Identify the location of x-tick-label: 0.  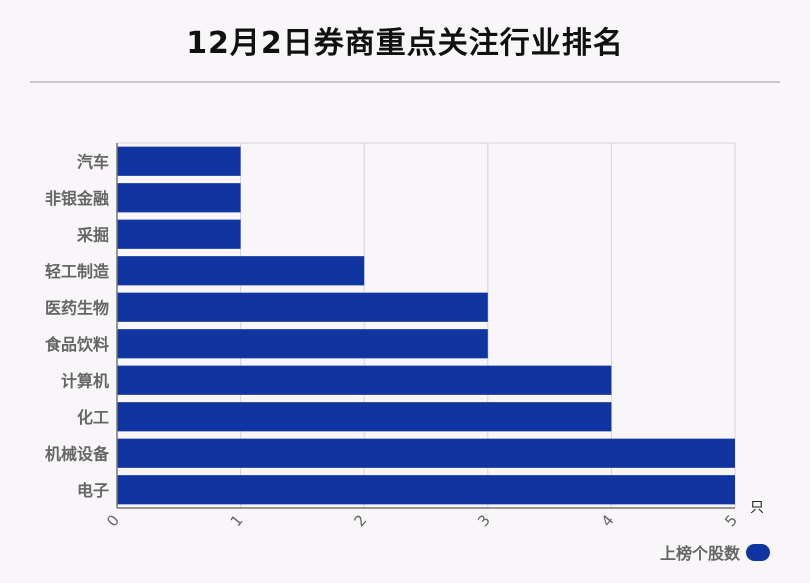
(113, 520).